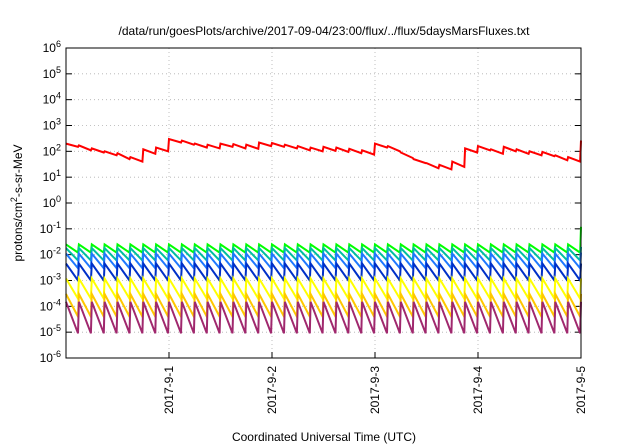 The image size is (640, 448). I want to click on y-tick-label: 10⁻², so click(50, 254).